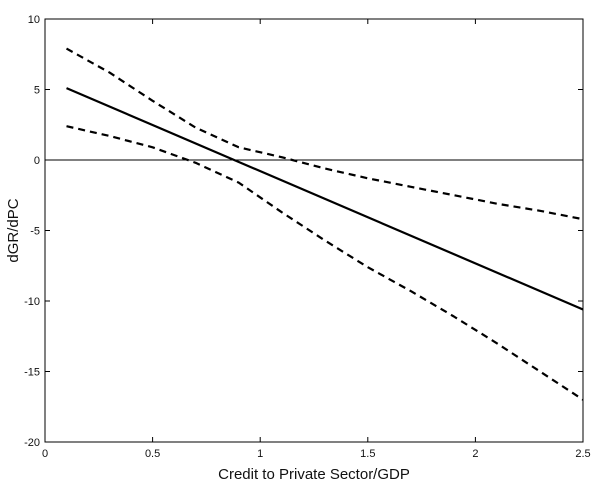 Image resolution: width=600 pixels, height=491 pixels. What do you see at coordinates (32, 373) in the screenshot?
I see `y-tick-label: -15` at bounding box center [32, 373].